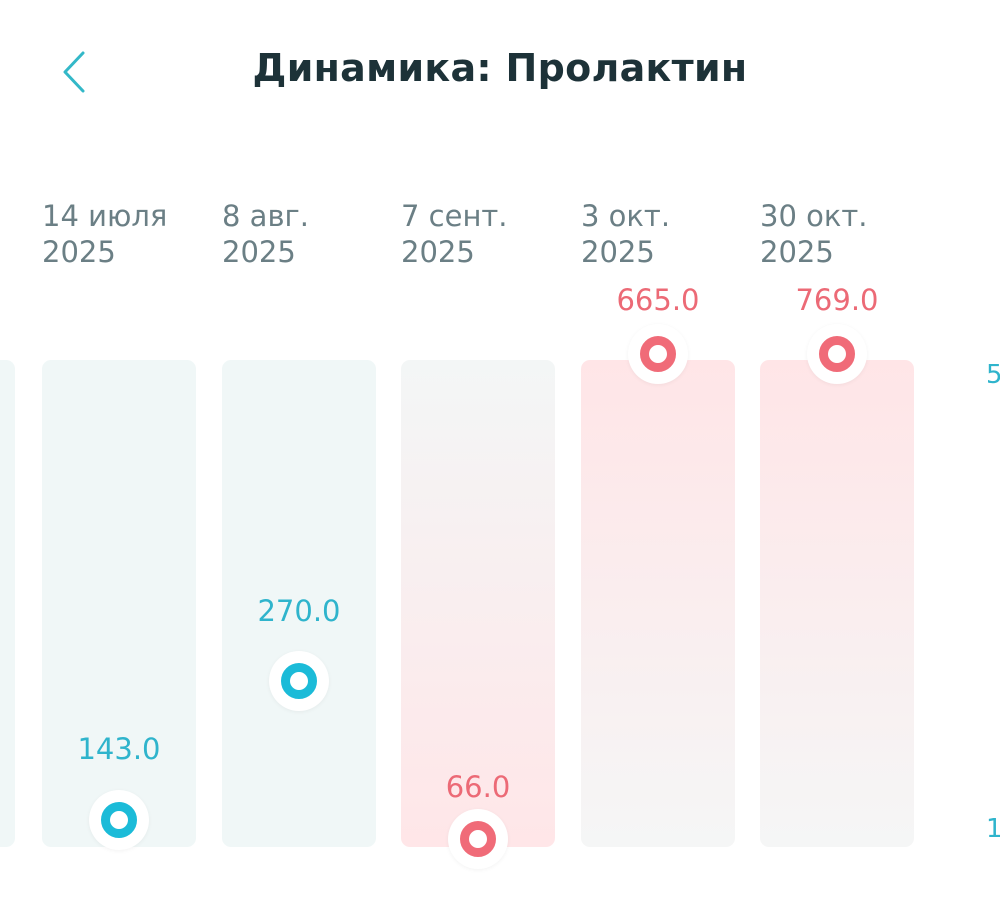  Describe the element at coordinates (837, 300) in the screenshot. I see `value-label: 769.0` at that location.